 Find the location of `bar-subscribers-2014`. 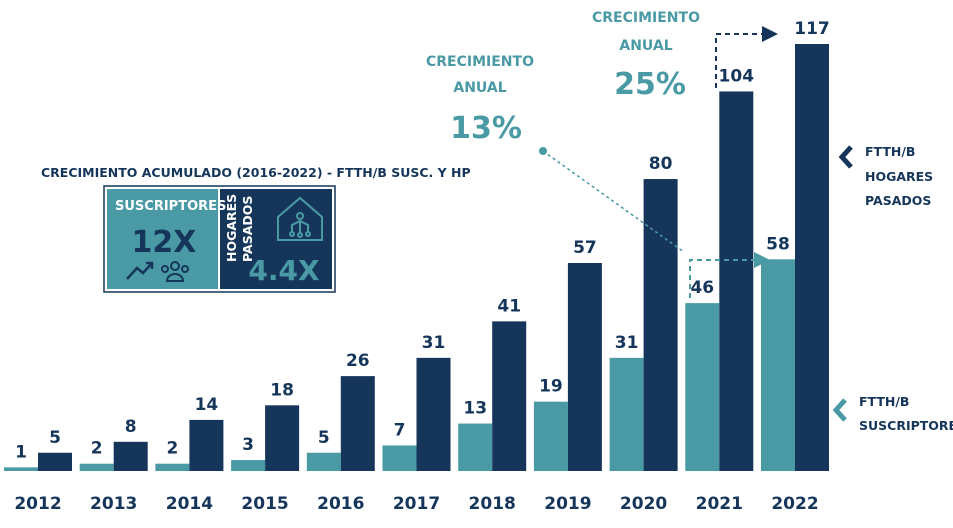

bar-subscribers-2014 is located at coordinates (172, 467).